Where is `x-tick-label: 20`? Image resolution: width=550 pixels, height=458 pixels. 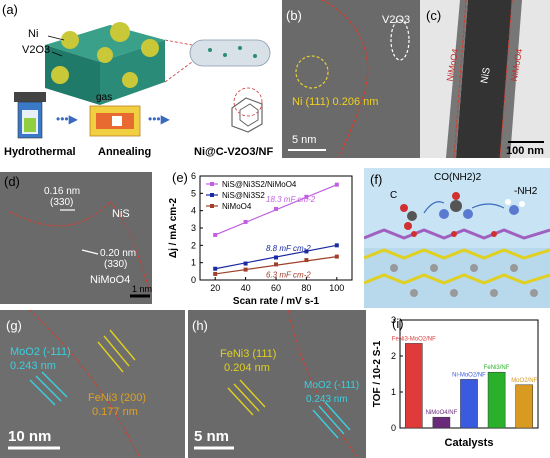 x-tick-label: 20 is located at coordinates (215, 288).